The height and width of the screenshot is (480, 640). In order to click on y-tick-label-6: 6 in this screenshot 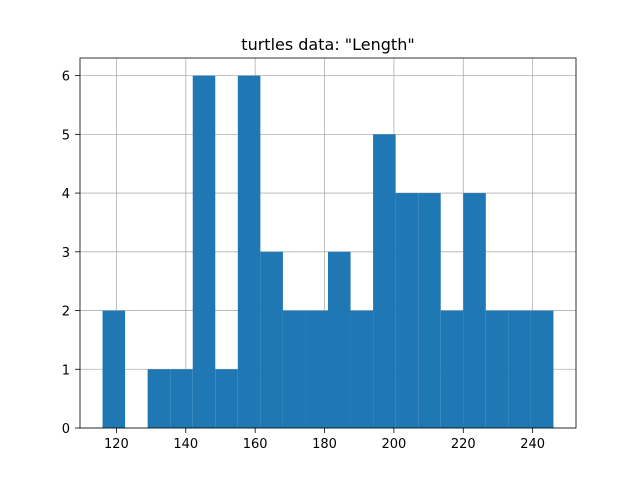, I will do `click(66, 77)`.